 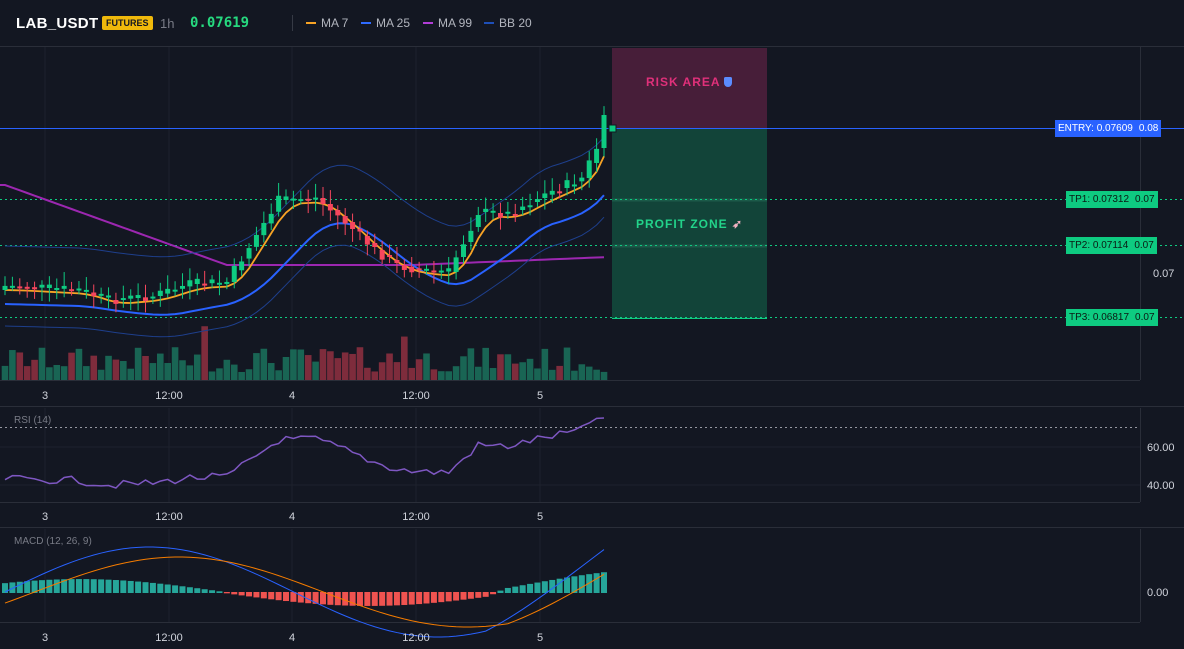 What do you see at coordinates (1112, 317) in the screenshot?
I see `tp3-price-tag: TP3: 0.06817 0.07` at bounding box center [1112, 317].